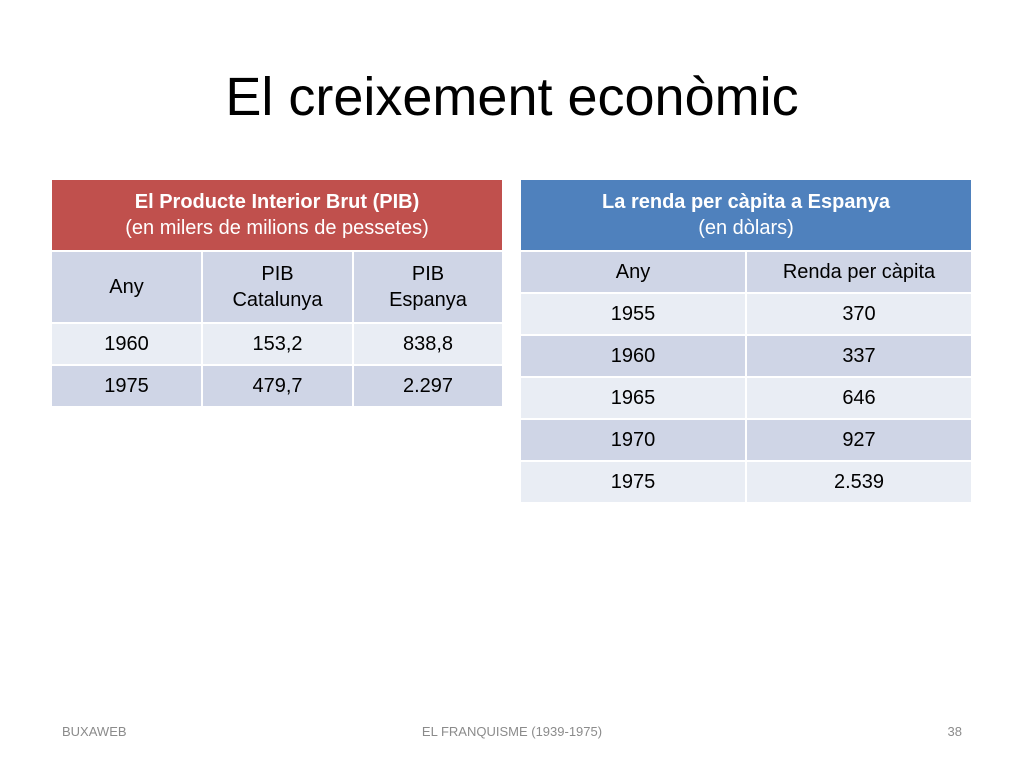 This screenshot has height=768, width=1024. Describe the element at coordinates (94, 731) in the screenshot. I see `footer-left: BUXAWEB` at that location.